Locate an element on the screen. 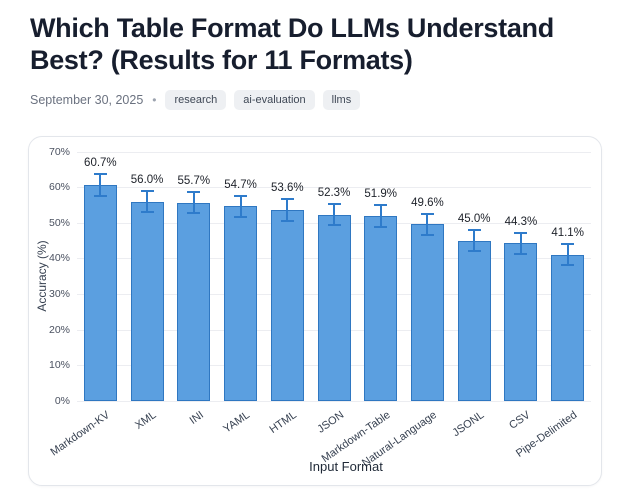  bar-ini is located at coordinates (194, 301).